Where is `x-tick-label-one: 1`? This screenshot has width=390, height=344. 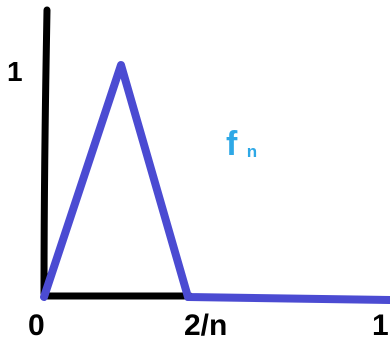 x-tick-label-one: 1 is located at coordinates (380, 325).